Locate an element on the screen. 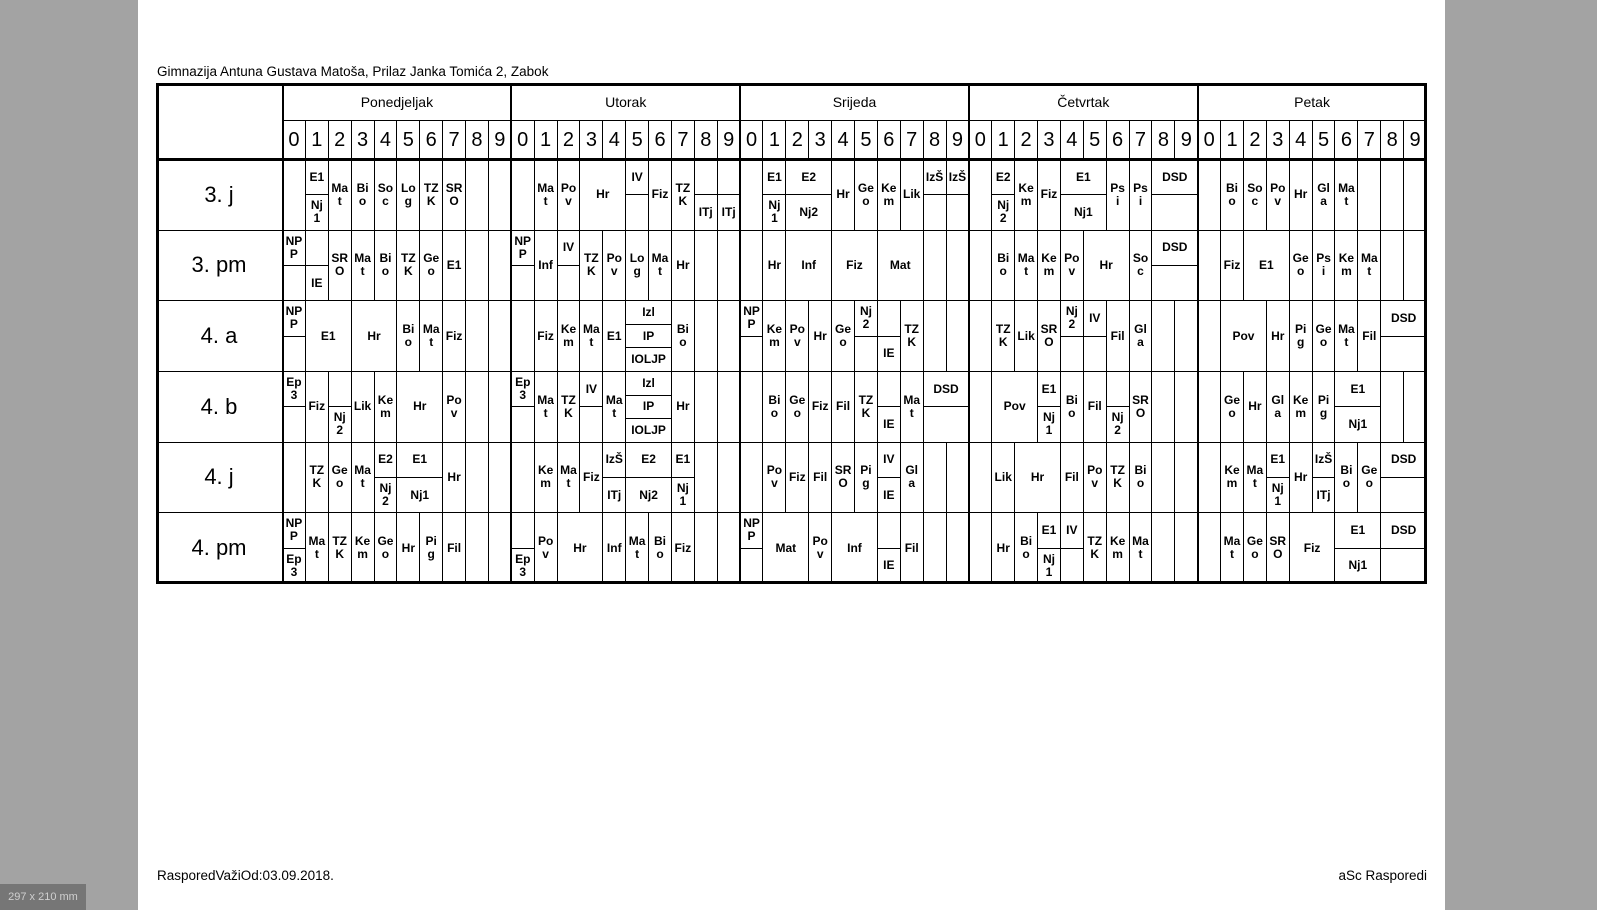 The width and height of the screenshot is (1597, 910). lesson-part: DSD is located at coordinates (1175, 178).